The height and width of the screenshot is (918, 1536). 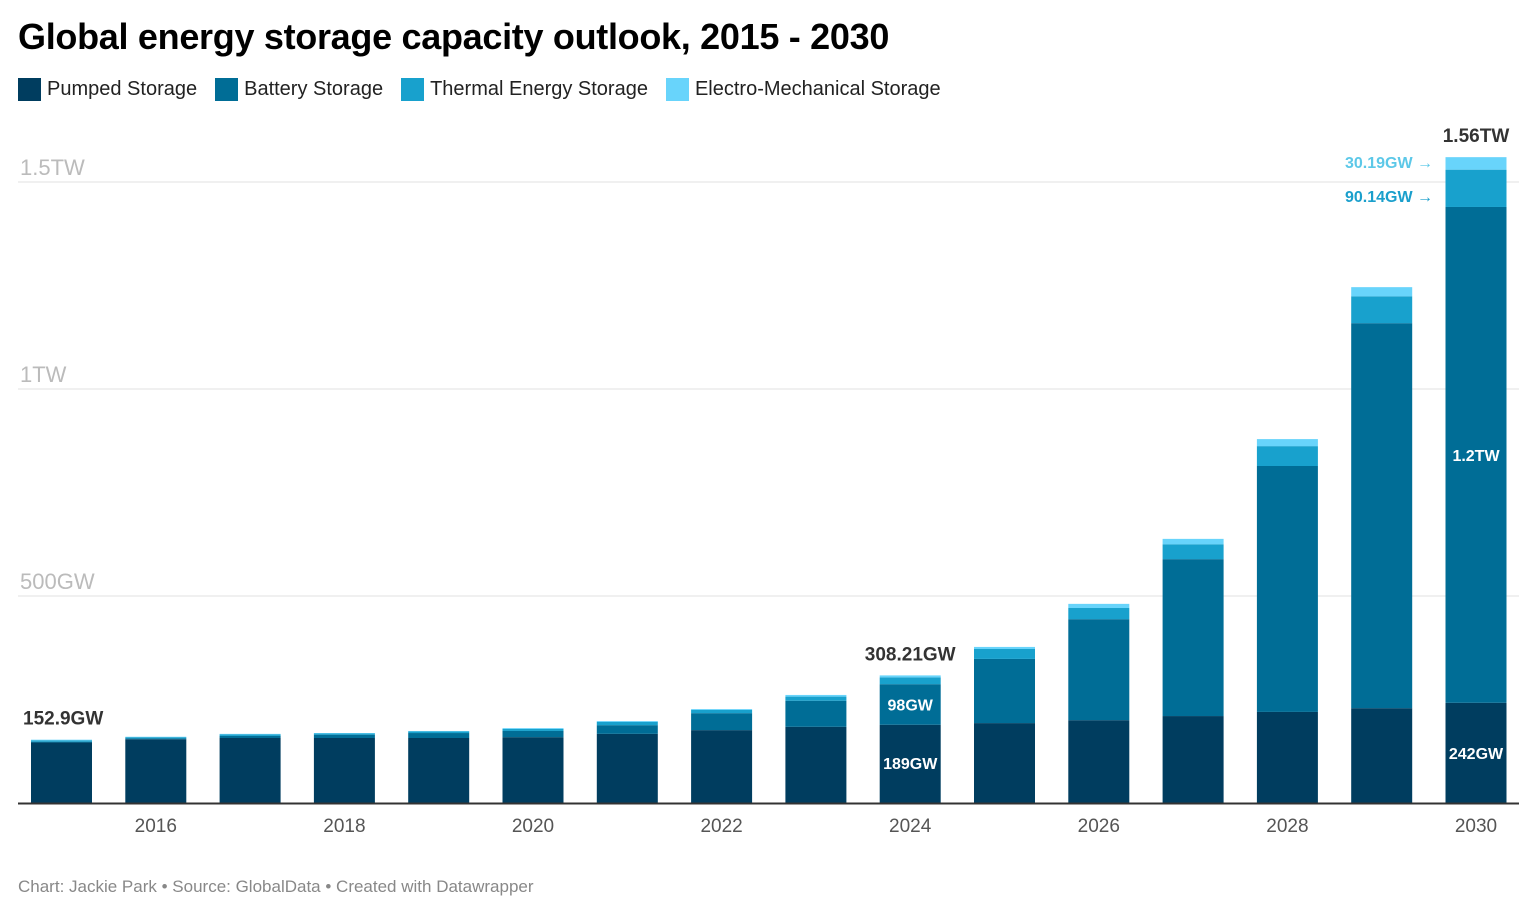 I want to click on legend-item: Pumped Storage, so click(x=107, y=89).